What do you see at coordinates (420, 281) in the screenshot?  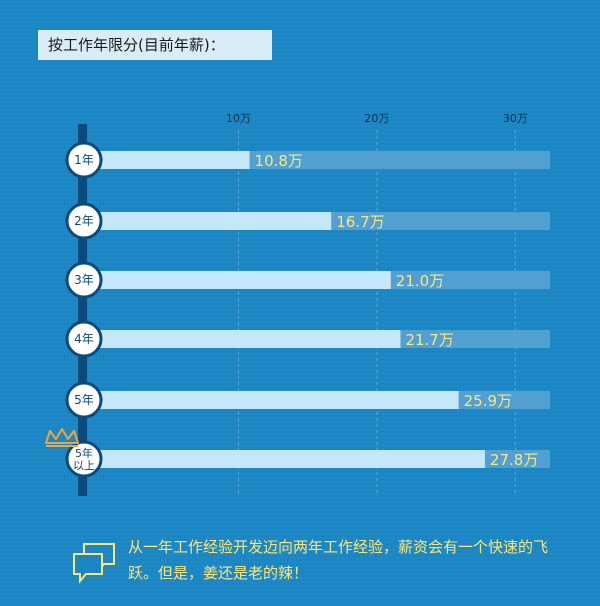 I see `bar-value-label: 21.0万` at bounding box center [420, 281].